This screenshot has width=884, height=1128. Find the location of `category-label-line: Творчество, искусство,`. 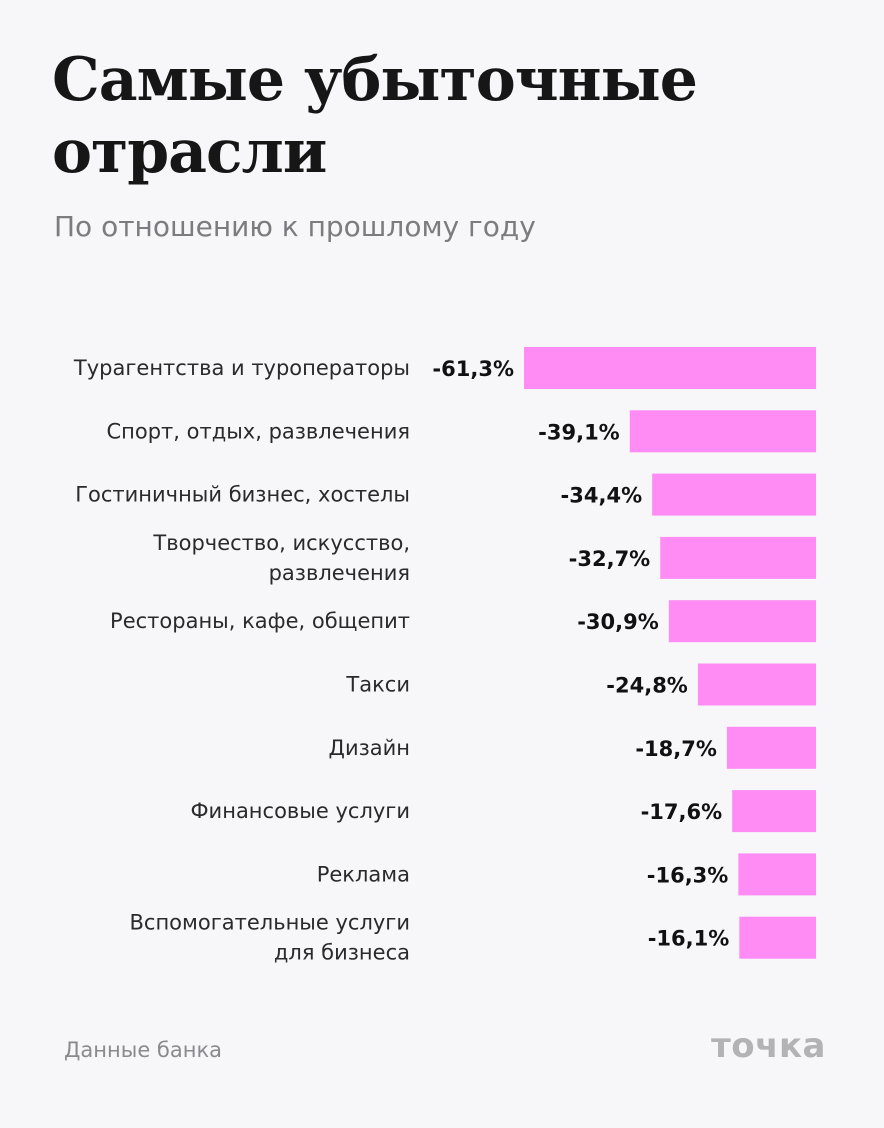

category-label-line: Творчество, искусство, is located at coordinates (281, 543).